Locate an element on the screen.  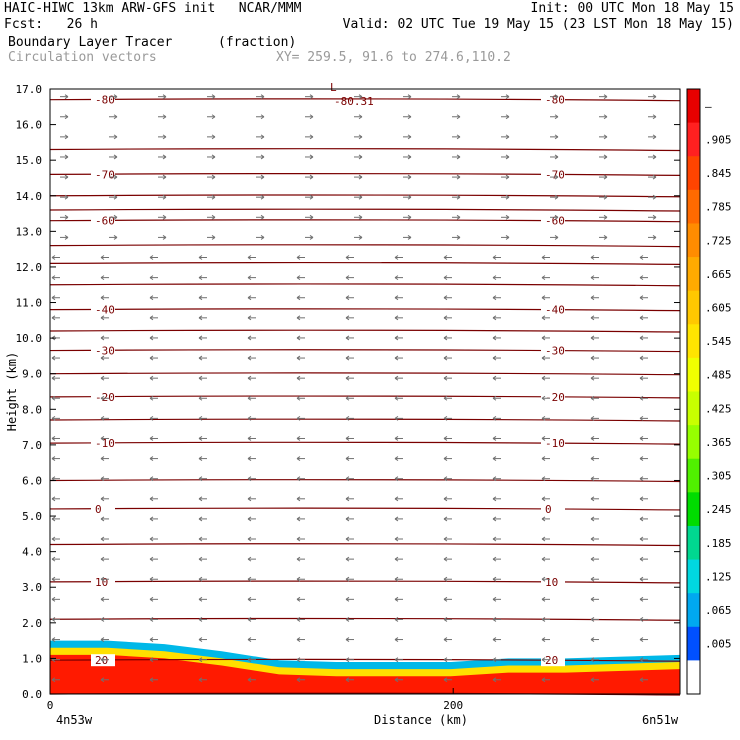
y-axis-title: Height (km) is located at coordinates (12, 391).